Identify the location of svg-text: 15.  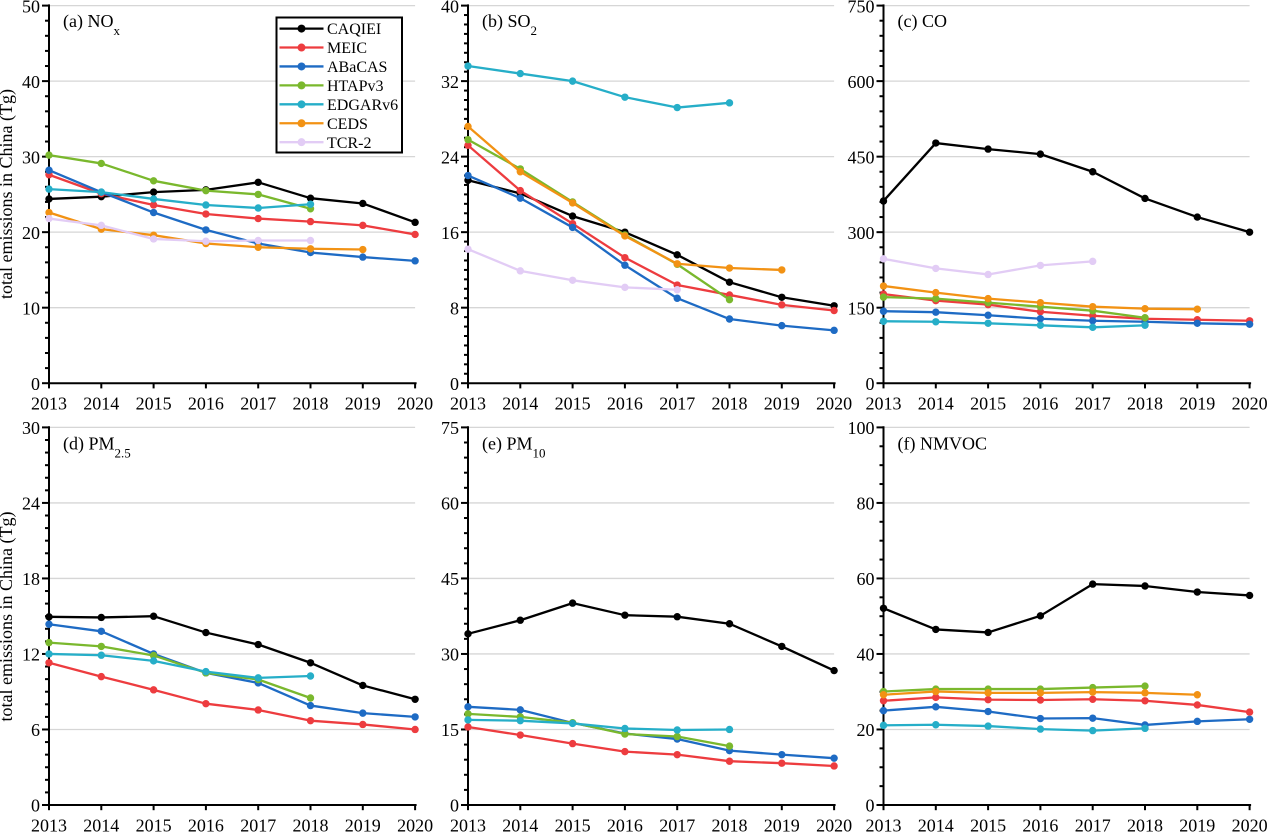
(450, 730).